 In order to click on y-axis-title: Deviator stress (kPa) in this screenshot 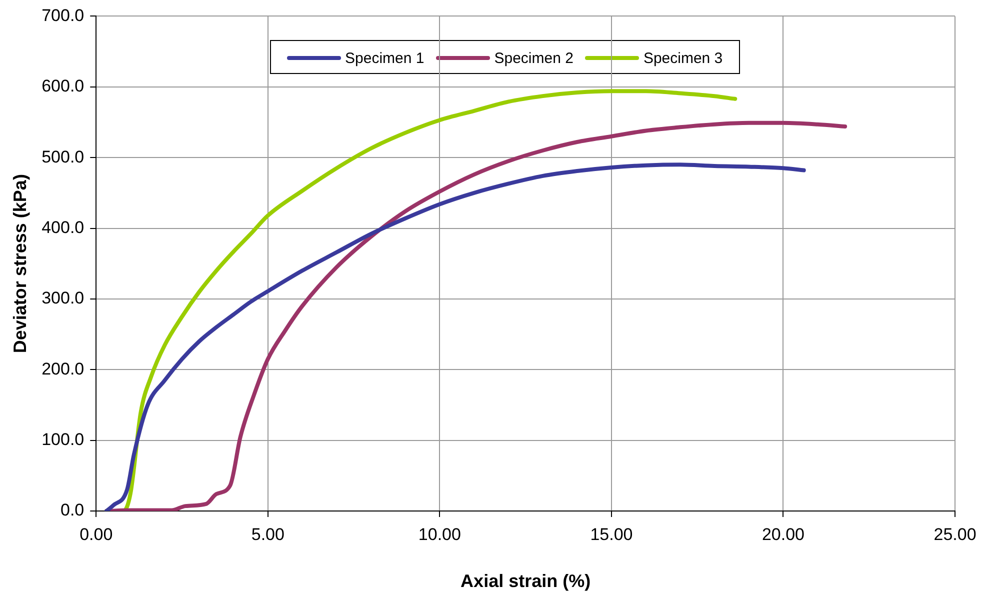, I will do `click(20, 264)`.